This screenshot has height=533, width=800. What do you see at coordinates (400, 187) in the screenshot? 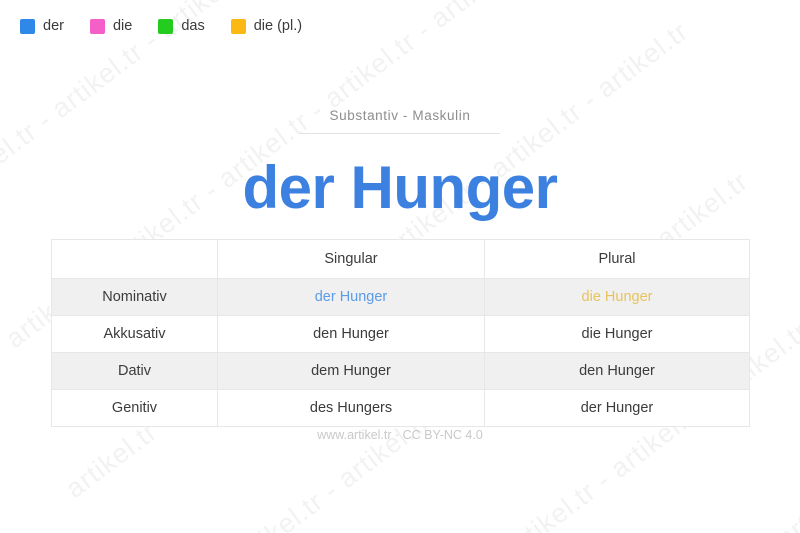
I see `page-title: der Hunger` at bounding box center [400, 187].